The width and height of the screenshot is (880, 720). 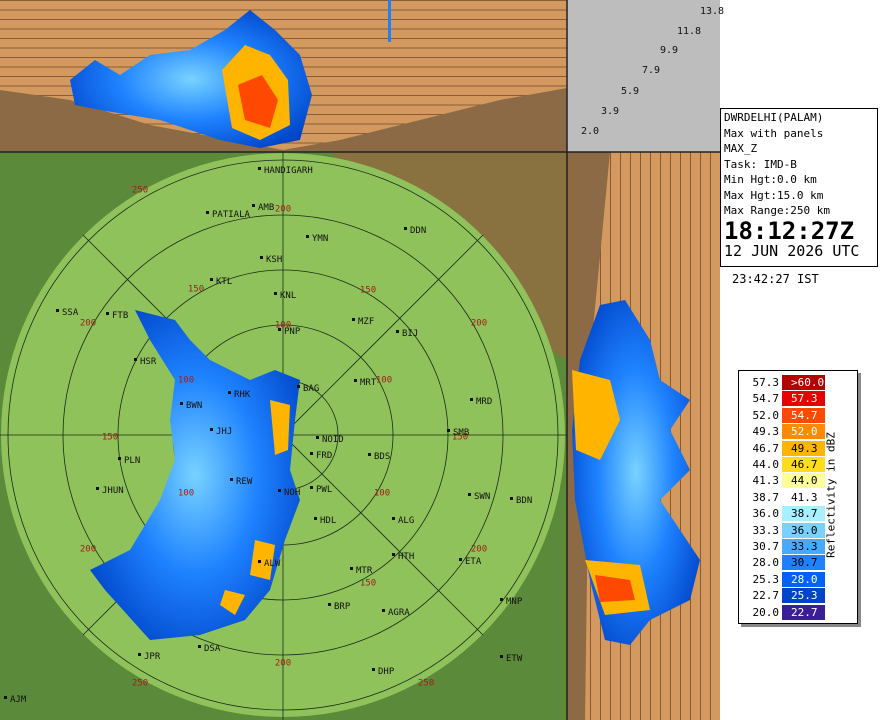 I want to click on place-label: MRT, so click(x=368, y=383).